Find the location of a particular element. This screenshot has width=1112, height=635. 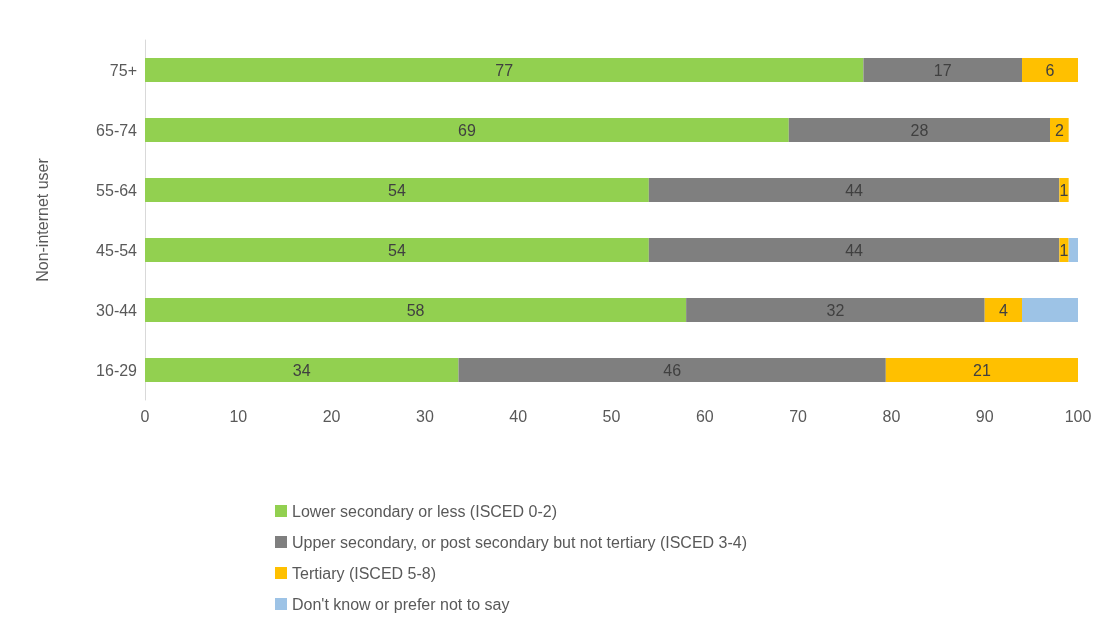

x-tick-label: 60 is located at coordinates (704, 416).